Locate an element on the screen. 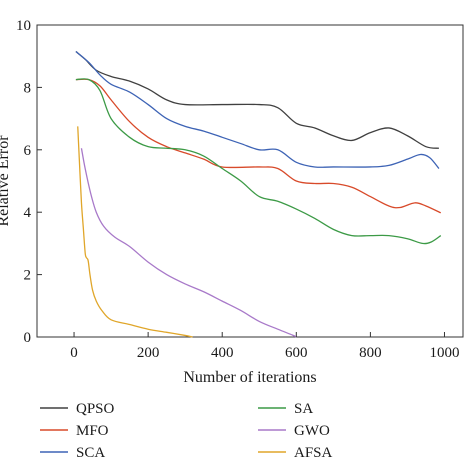  x-tick-label: 600 is located at coordinates (296, 353).